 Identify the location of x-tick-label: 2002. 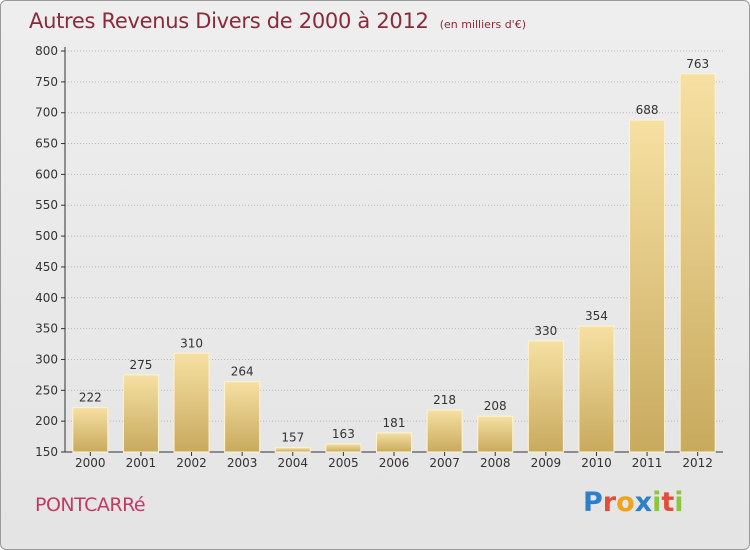
(191, 463).